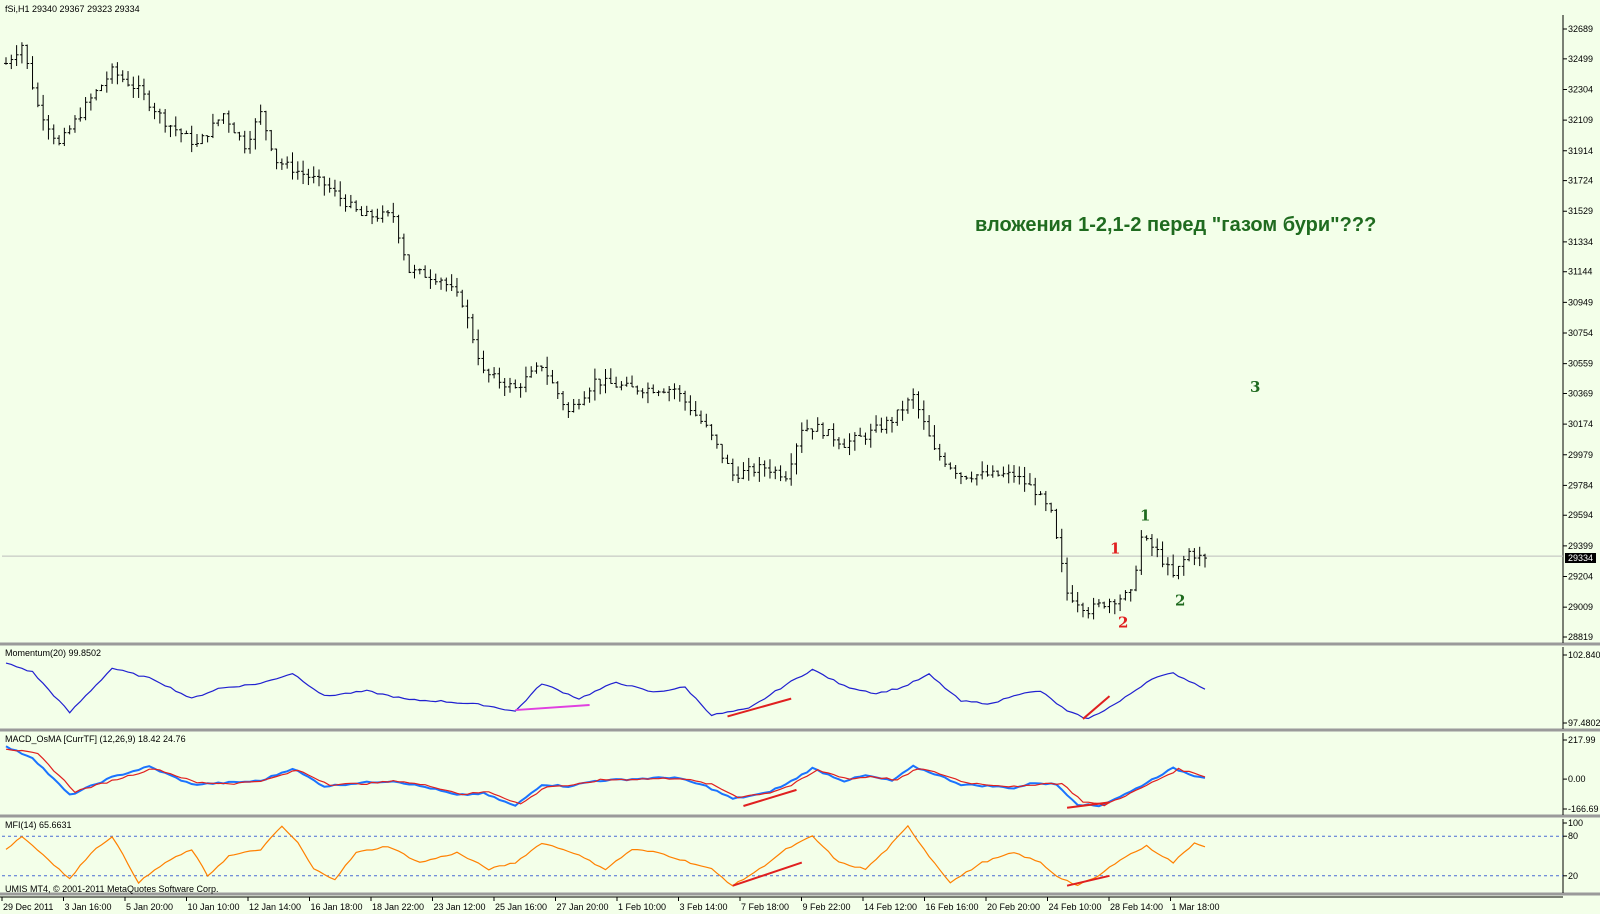 Image resolution: width=1600 pixels, height=914 pixels. Describe the element at coordinates (149, 907) in the screenshot. I see `x-tick-label: 5 Jan 20:00` at that location.